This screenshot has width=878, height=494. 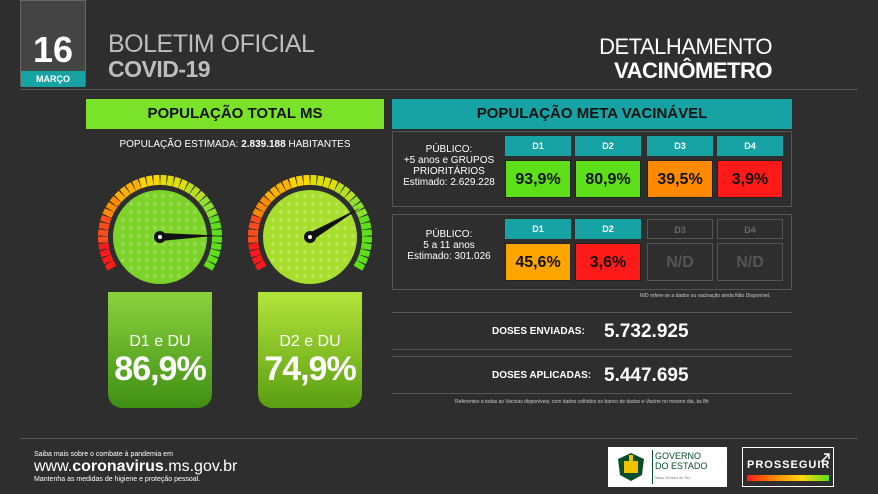 What do you see at coordinates (673, 477) in the screenshot?
I see `state-name: Mato Grosso do Sul` at bounding box center [673, 477].